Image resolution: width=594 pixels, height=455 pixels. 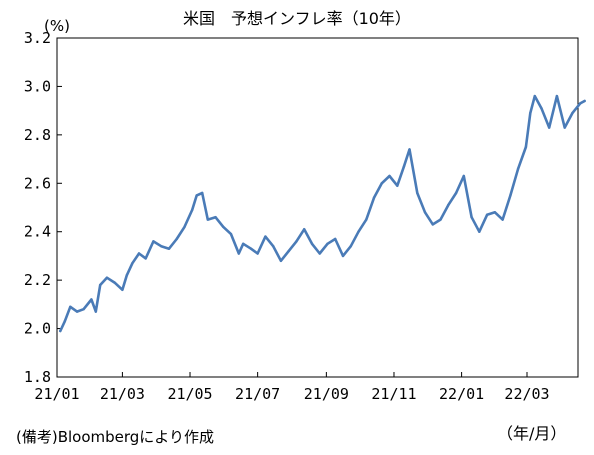 I want to click on y-tick-label: 2.2, so click(x=37, y=280).